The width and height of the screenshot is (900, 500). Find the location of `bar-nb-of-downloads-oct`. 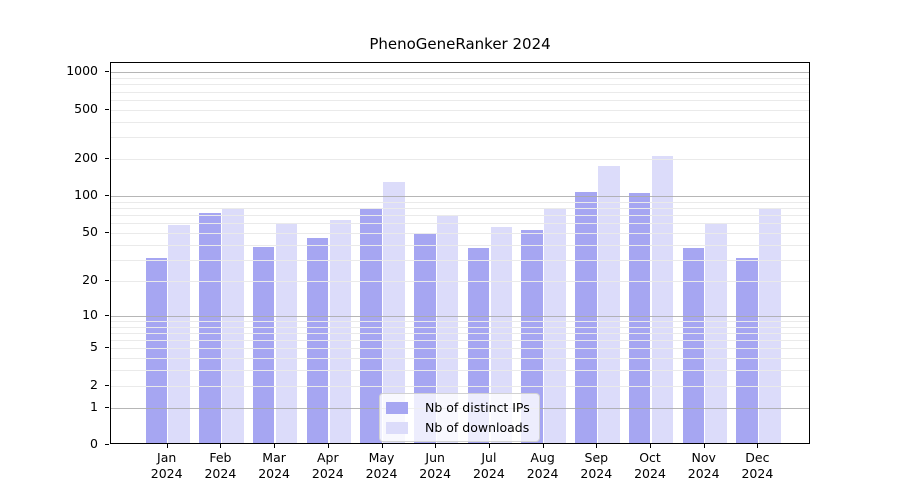

bar-nb-of-downloads-oct is located at coordinates (662, 299).